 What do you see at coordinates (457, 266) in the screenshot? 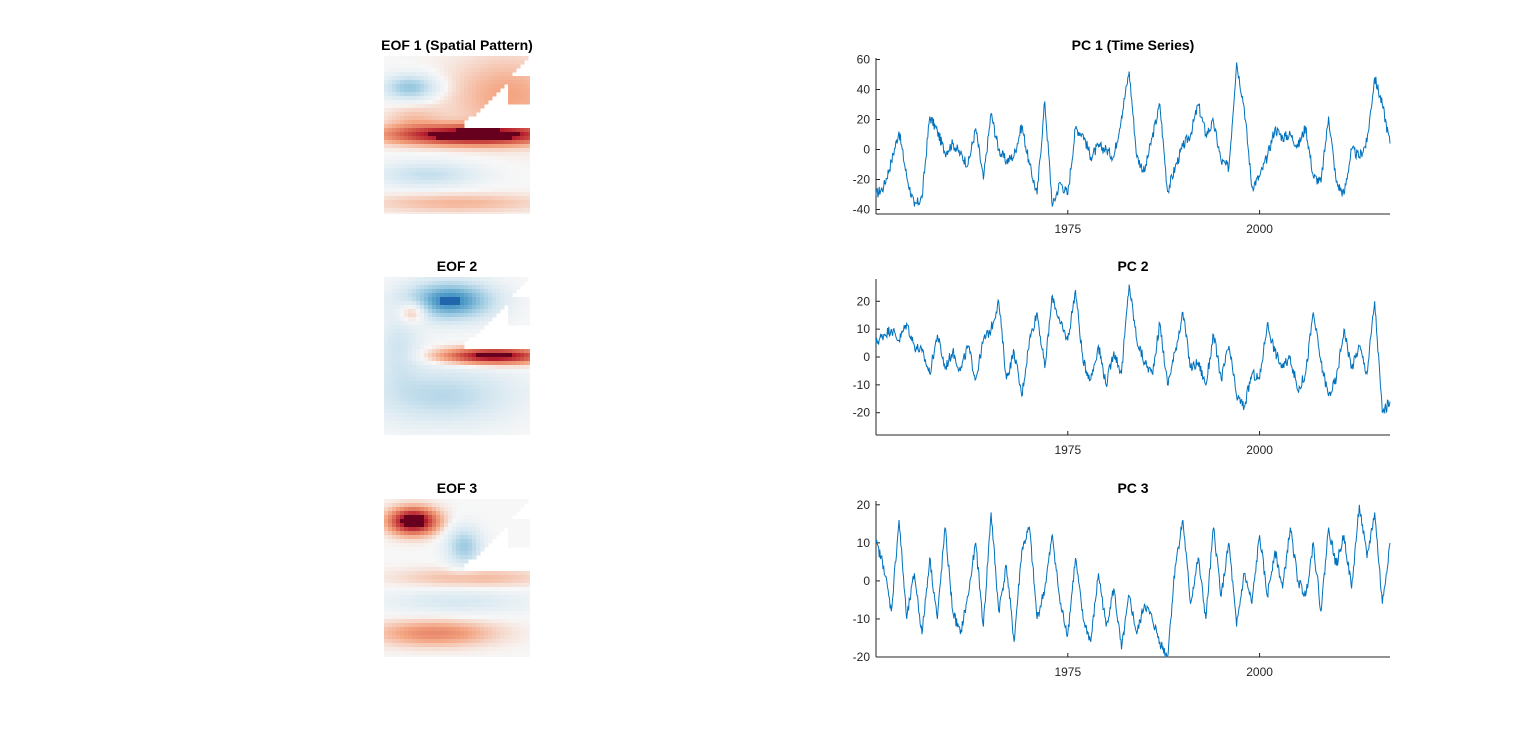
I see `map-2-title: EOF 2` at bounding box center [457, 266].